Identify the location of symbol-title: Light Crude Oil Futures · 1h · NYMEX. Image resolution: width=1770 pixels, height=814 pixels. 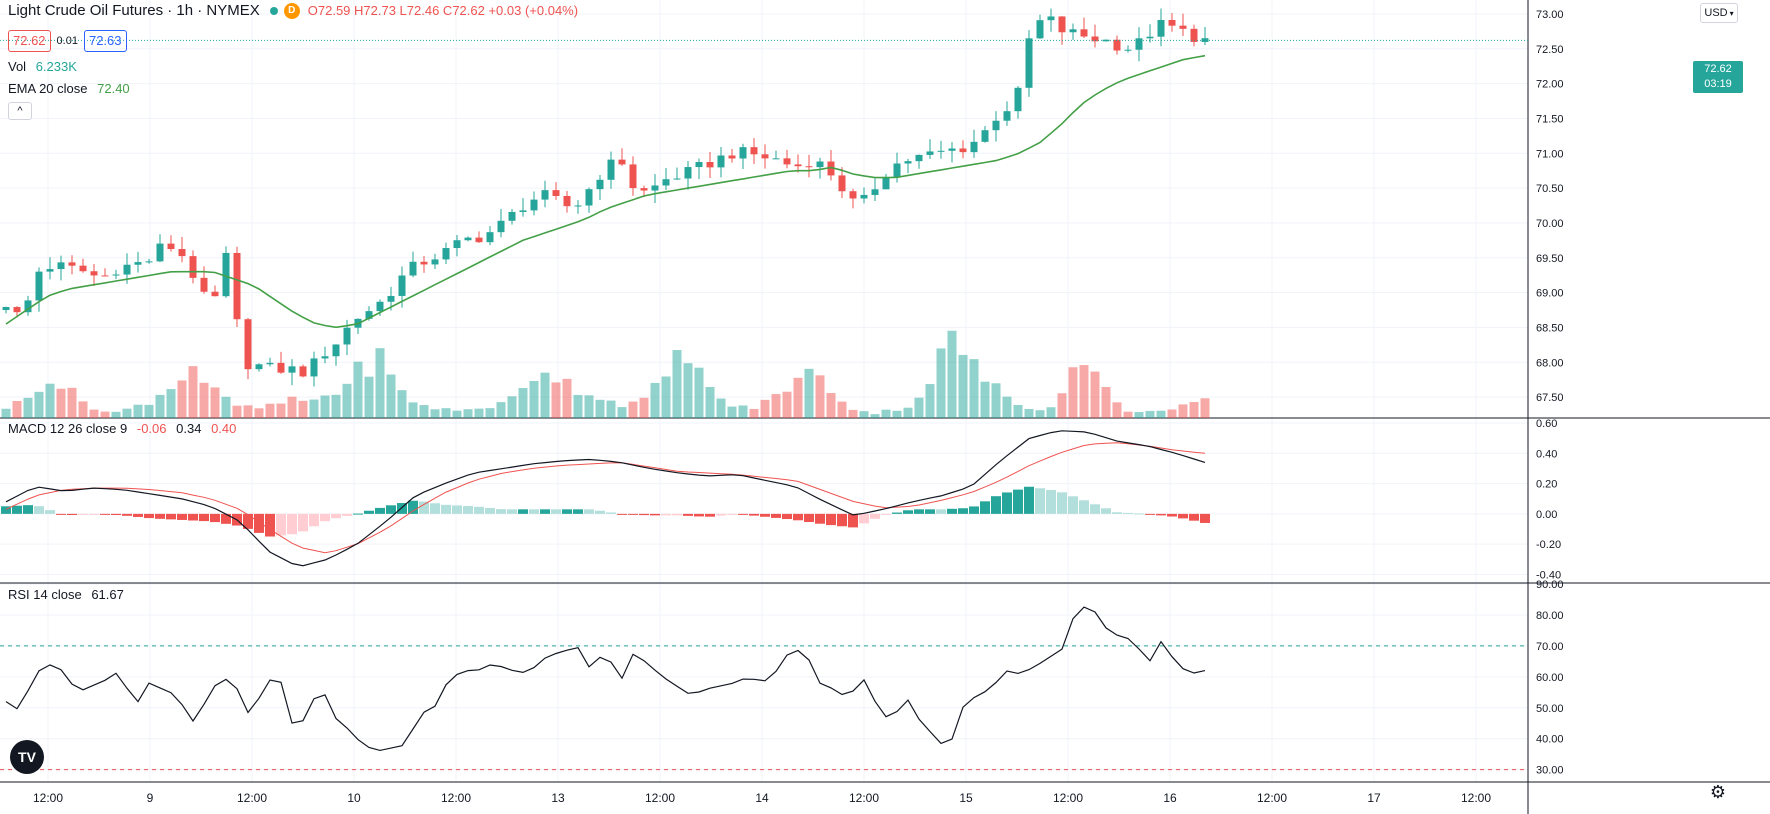
(134, 10).